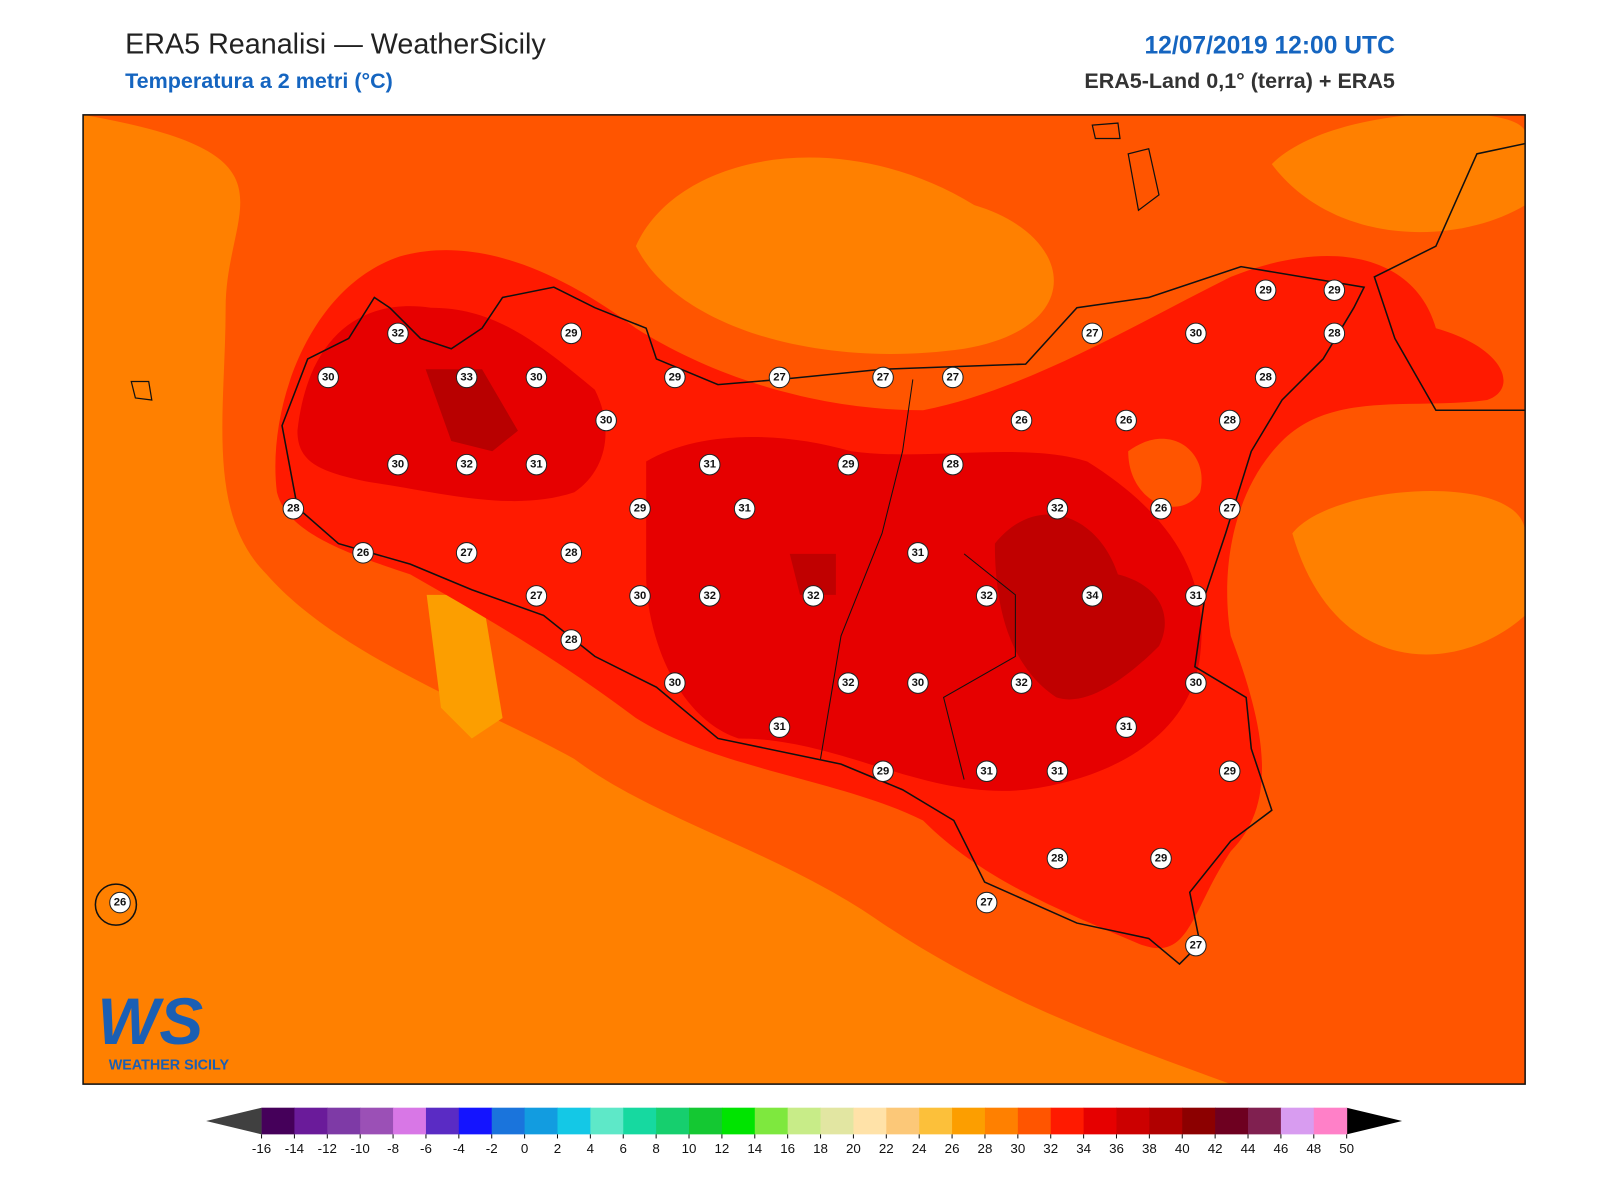 This screenshot has width=1600, height=1200. Describe the element at coordinates (466, 377) in the screenshot. I see `station-value: 33` at that location.